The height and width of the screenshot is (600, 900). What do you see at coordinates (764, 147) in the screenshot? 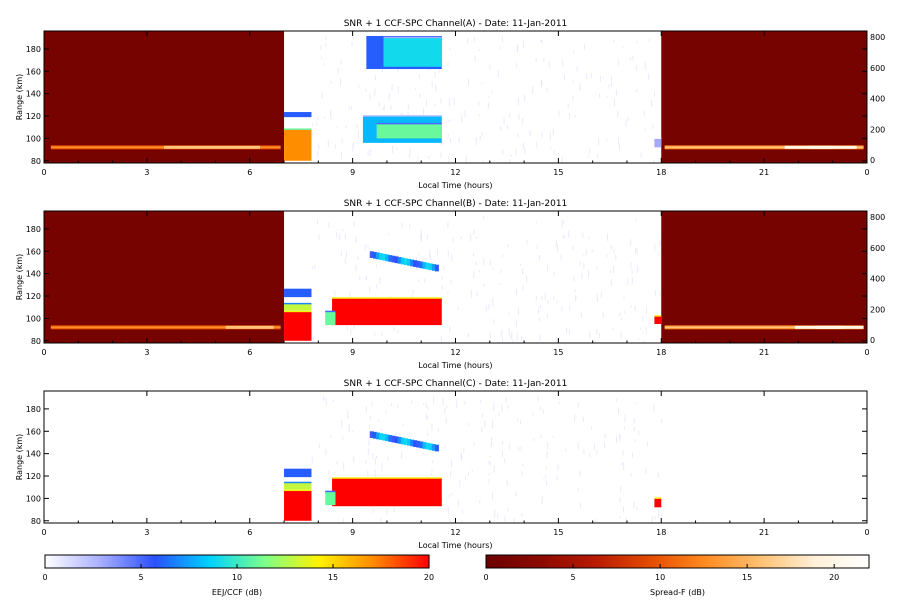
I see `spread-f-layer-core` at bounding box center [764, 147].